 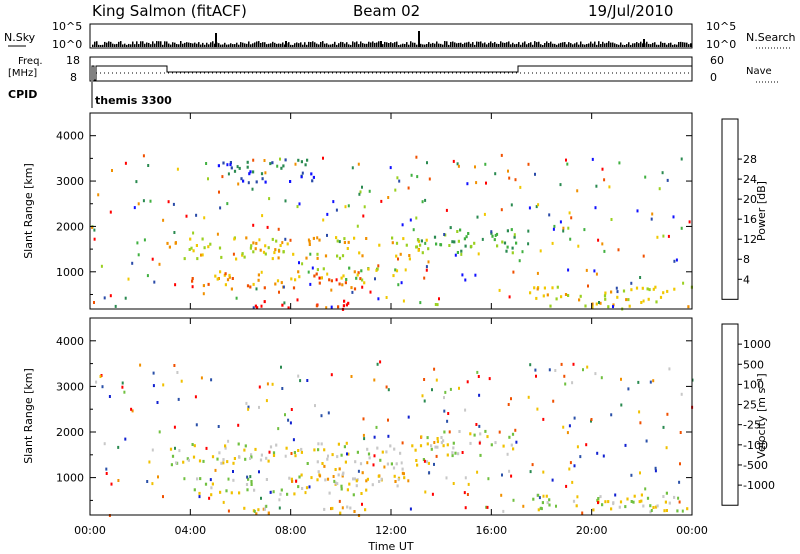 What do you see at coordinates (746, 279) in the screenshot?
I see `colorbar-tick-label: 4` at bounding box center [746, 279].